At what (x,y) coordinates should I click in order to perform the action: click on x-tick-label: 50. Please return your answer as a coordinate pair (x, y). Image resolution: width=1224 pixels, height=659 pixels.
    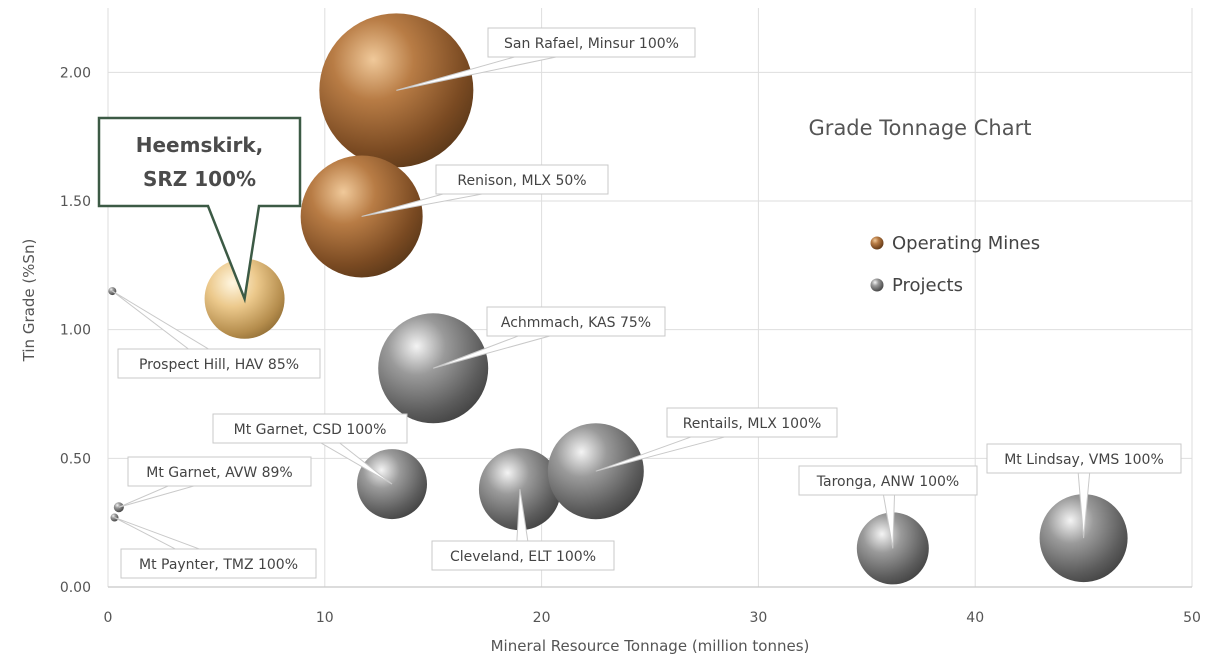
    Looking at the image, I should click on (1192, 618).